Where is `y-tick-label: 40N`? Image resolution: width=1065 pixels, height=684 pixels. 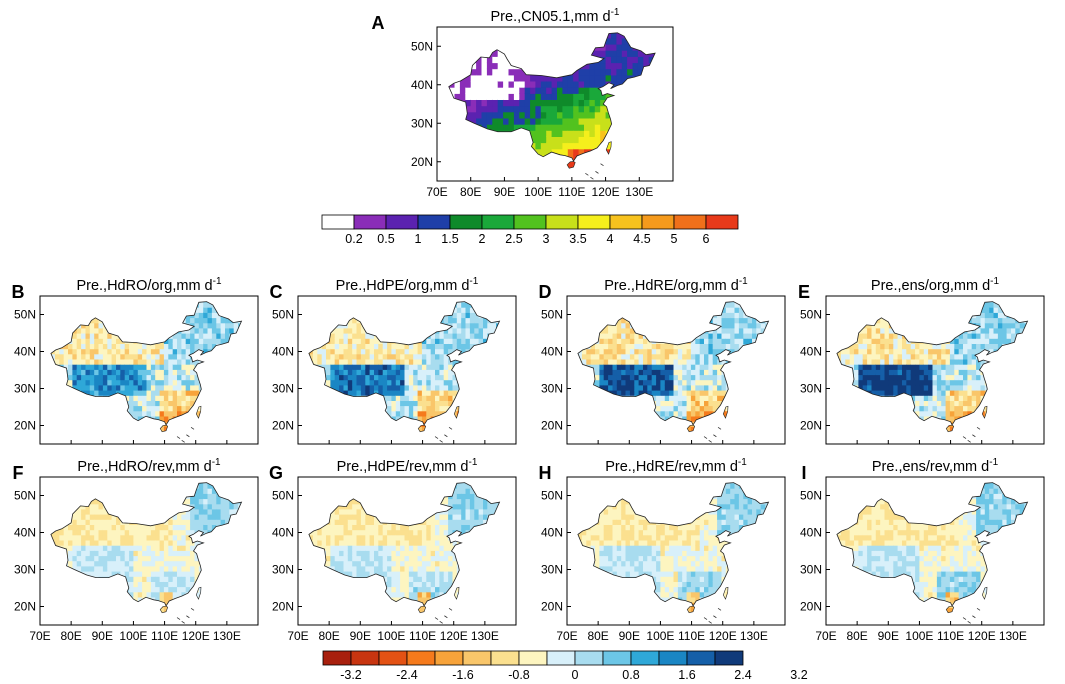 y-tick-label: 40N is located at coordinates (552, 352).